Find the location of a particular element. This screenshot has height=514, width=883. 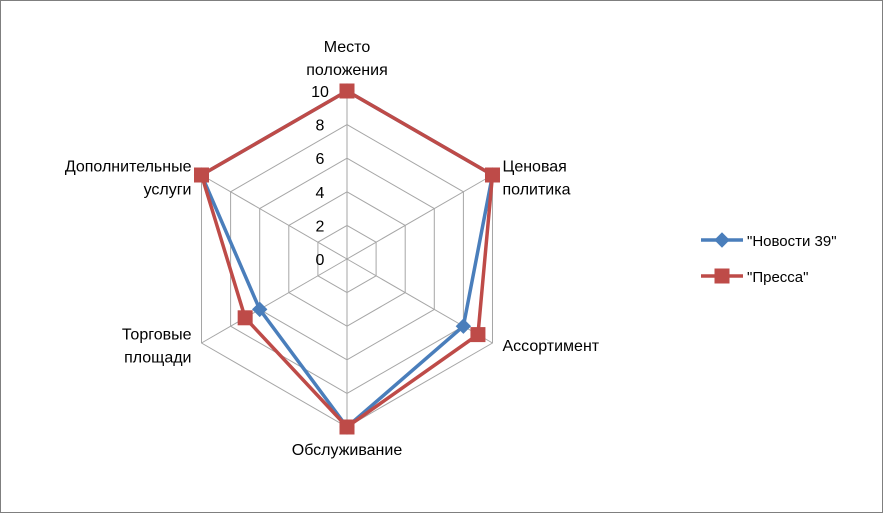

radial-tick-label: 2 is located at coordinates (320, 226).